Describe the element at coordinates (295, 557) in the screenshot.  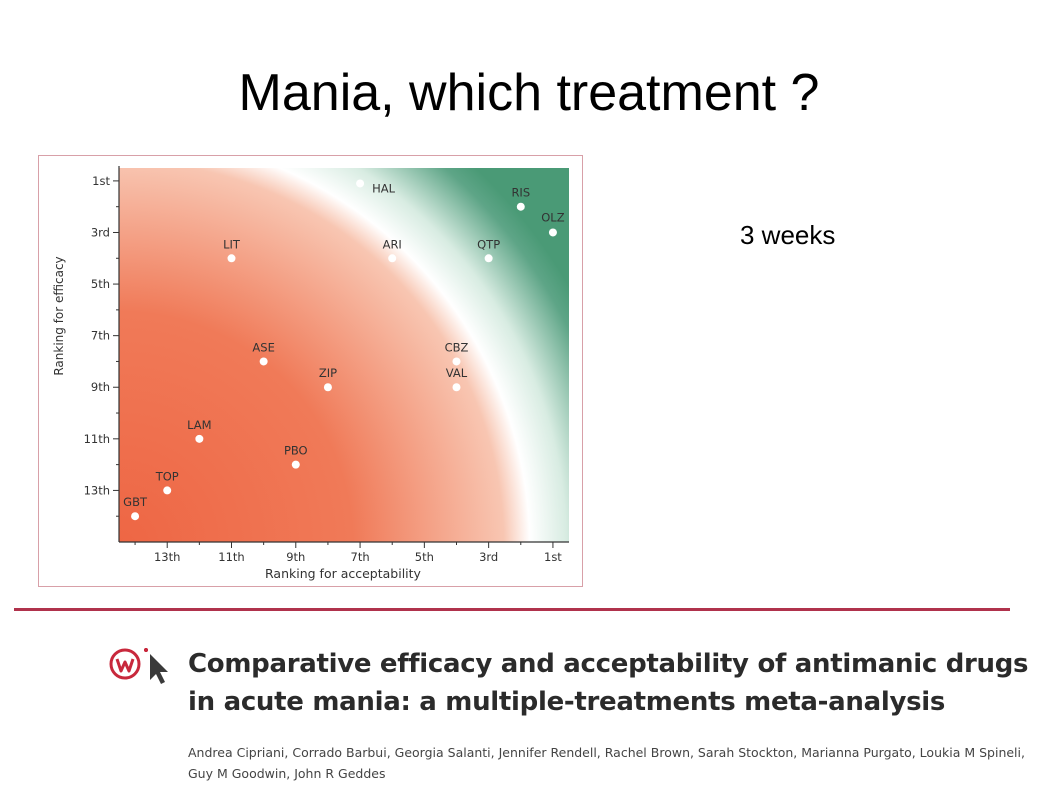
I see `x-tick-label: 9th` at that location.